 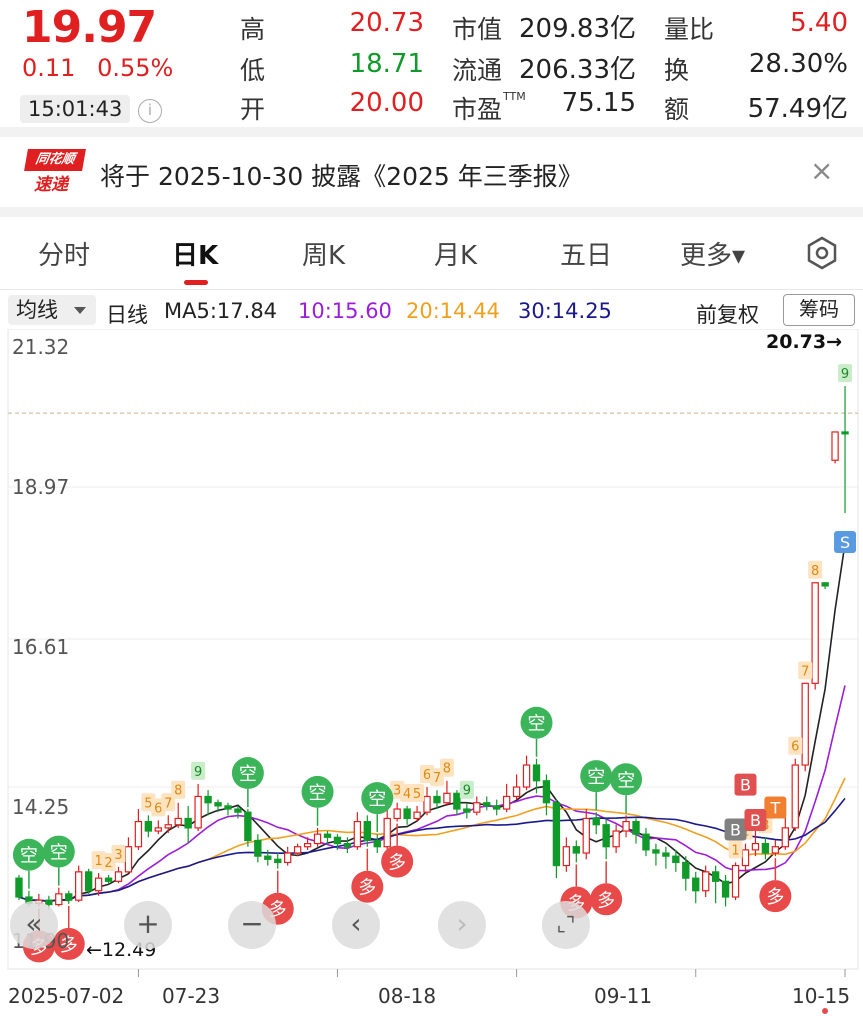 I want to click on next-button: ›, so click(x=462, y=925).